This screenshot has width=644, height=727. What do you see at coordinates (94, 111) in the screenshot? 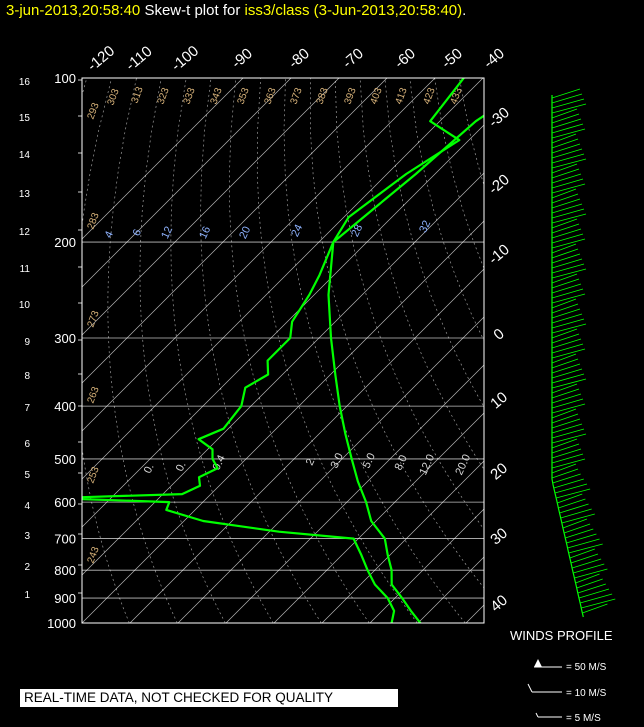
I see `theta-label: 293` at bounding box center [94, 111].